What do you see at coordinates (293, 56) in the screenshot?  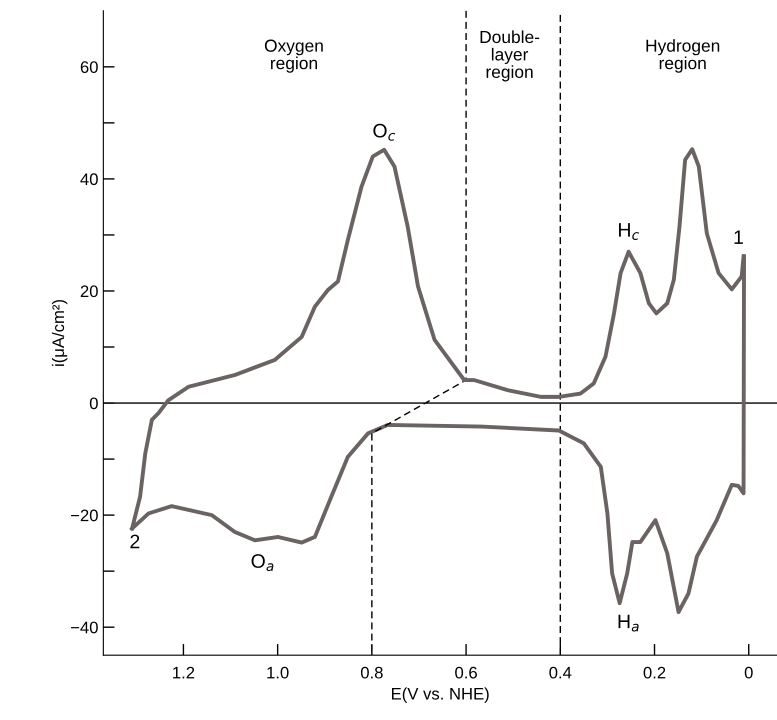 I see `annotation: Oxygen region` at bounding box center [293, 56].